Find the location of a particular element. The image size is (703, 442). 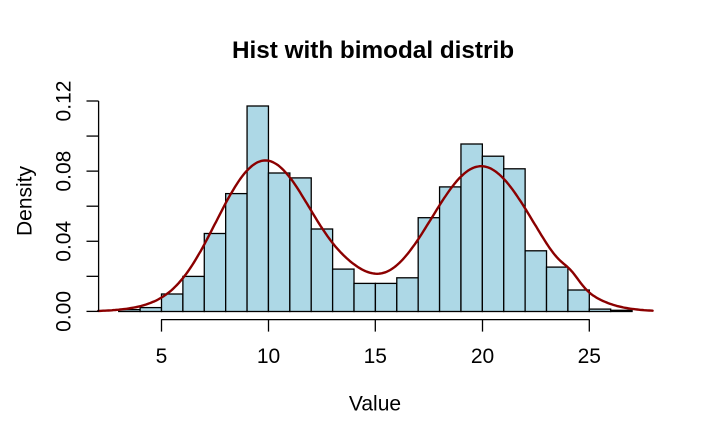

svg-text: 15 is located at coordinates (375, 356).